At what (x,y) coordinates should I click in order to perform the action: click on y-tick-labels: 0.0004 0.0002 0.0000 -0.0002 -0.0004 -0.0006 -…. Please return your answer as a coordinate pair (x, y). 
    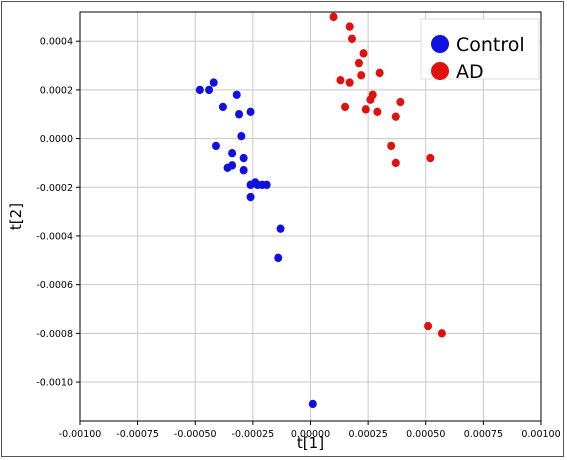
    Looking at the image, I should click on (54, 213).